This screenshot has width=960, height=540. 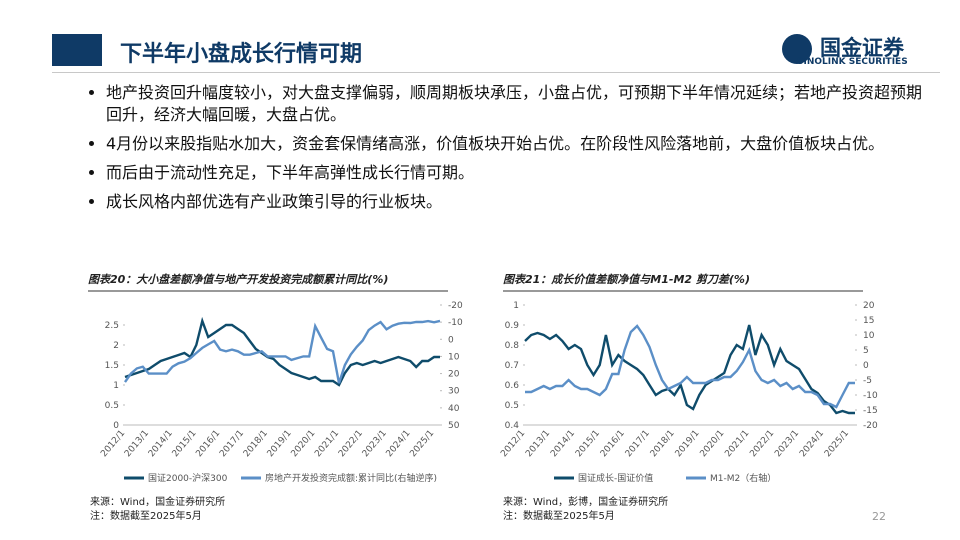 I want to click on logo-subtitle: SINOLINK SECURITIES, so click(x=852, y=62).